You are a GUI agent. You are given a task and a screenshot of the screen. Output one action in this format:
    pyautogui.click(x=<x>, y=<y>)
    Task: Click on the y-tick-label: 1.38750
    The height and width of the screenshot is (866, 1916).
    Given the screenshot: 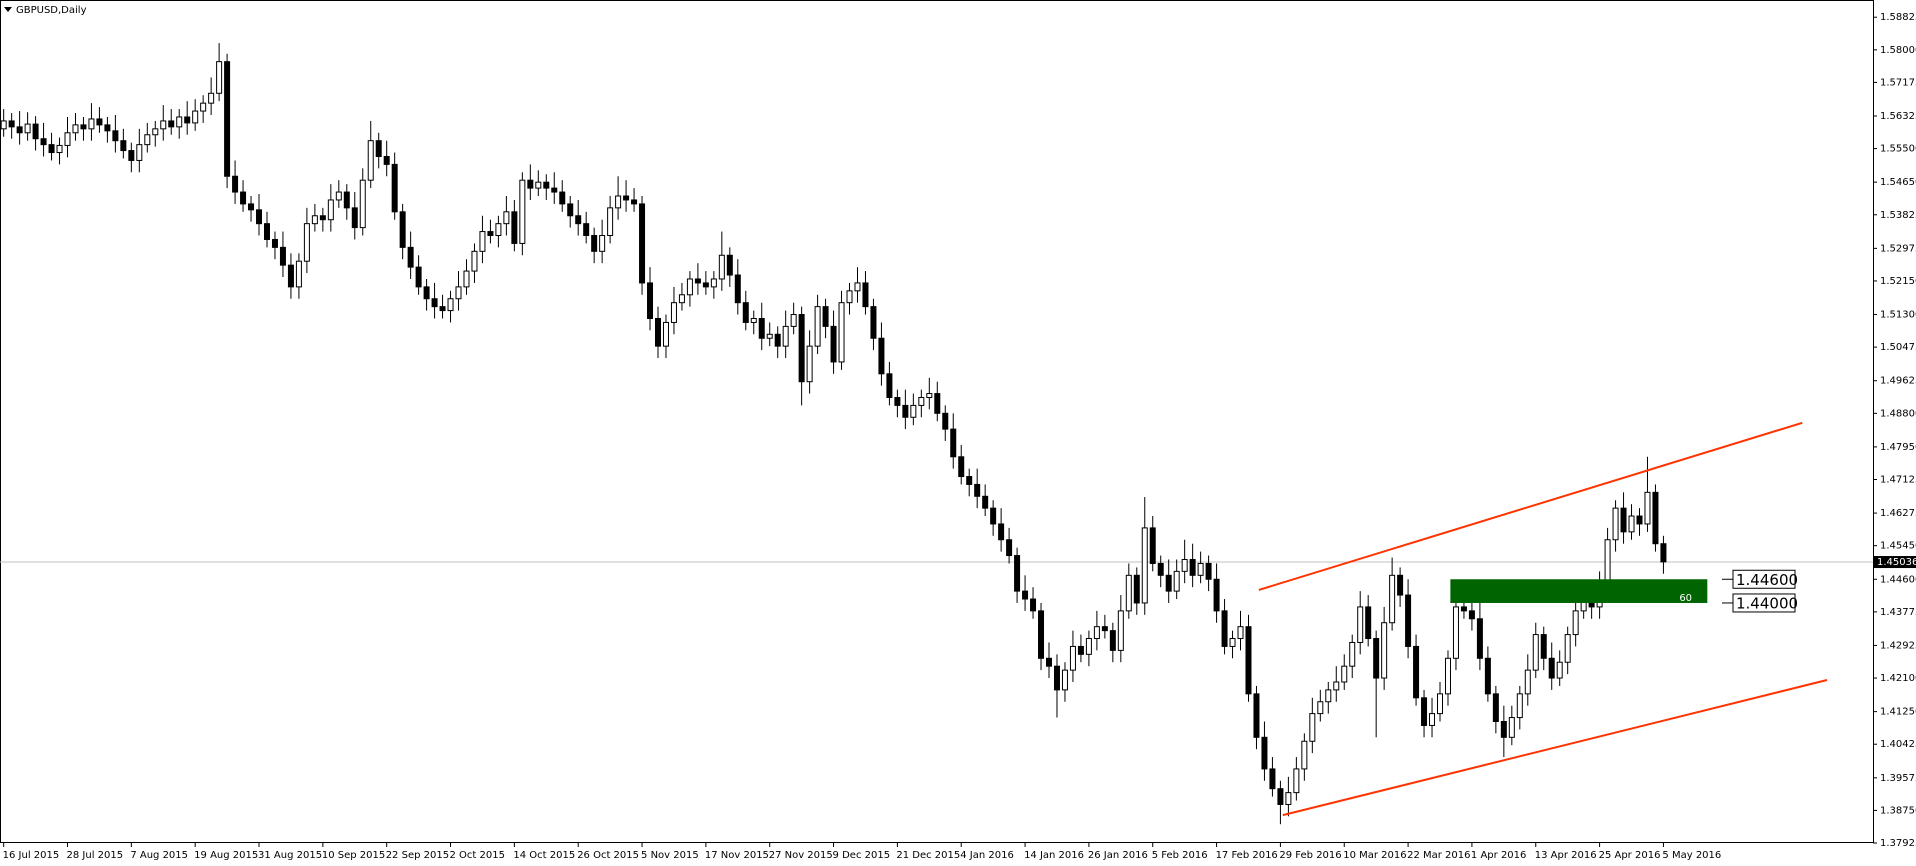 What is the action you would take?
    pyautogui.click(x=1898, y=810)
    